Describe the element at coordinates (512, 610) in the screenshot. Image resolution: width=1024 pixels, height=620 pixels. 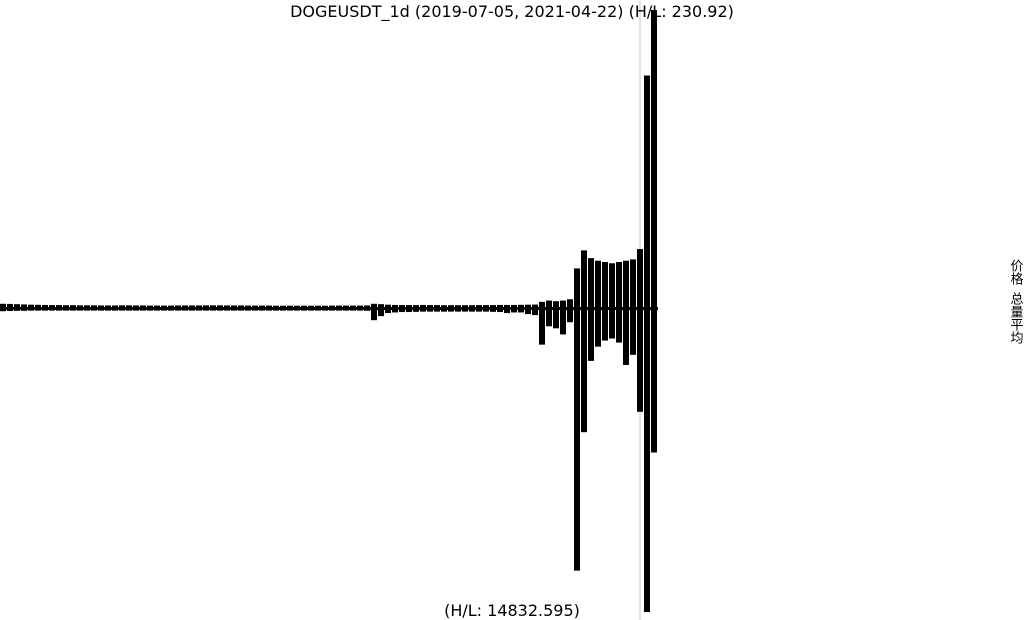
I see `volume-label: (H/L: 14832.595)` at that location.